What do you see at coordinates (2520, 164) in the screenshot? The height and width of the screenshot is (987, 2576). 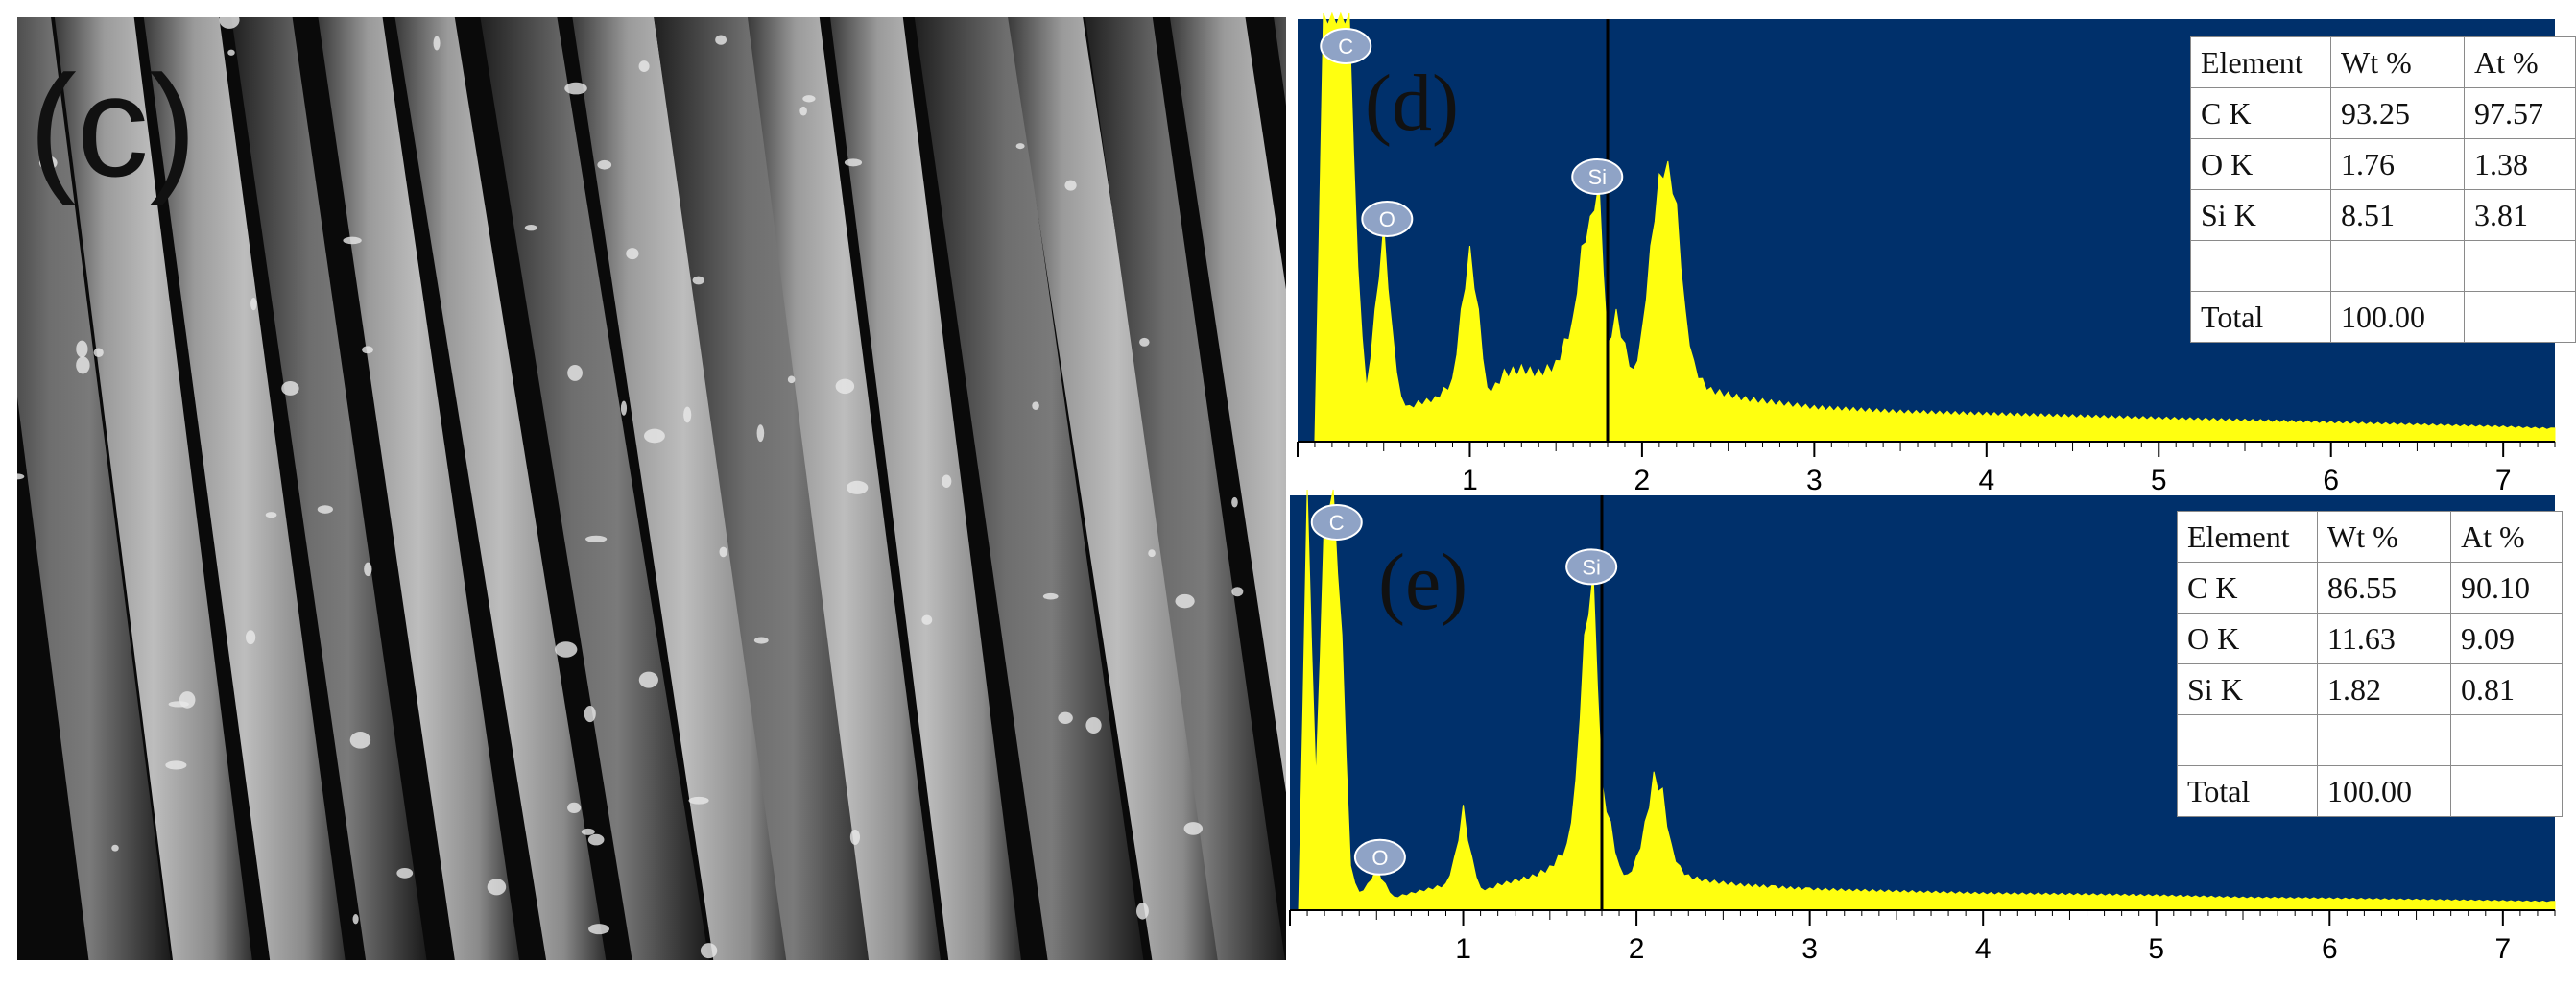 I see `table-cell: 1.38` at bounding box center [2520, 164].